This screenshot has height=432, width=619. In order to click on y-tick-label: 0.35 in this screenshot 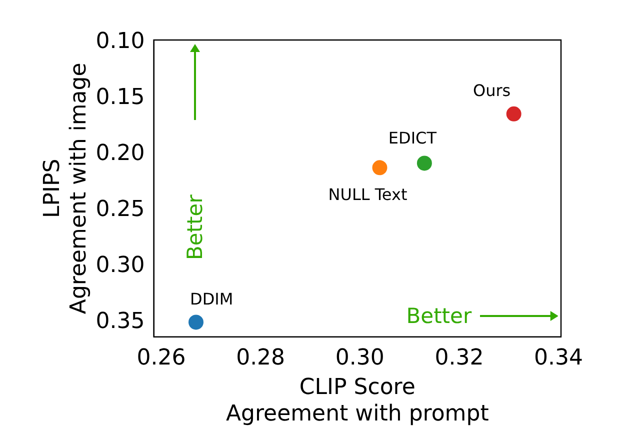, I will do `click(120, 321)`.